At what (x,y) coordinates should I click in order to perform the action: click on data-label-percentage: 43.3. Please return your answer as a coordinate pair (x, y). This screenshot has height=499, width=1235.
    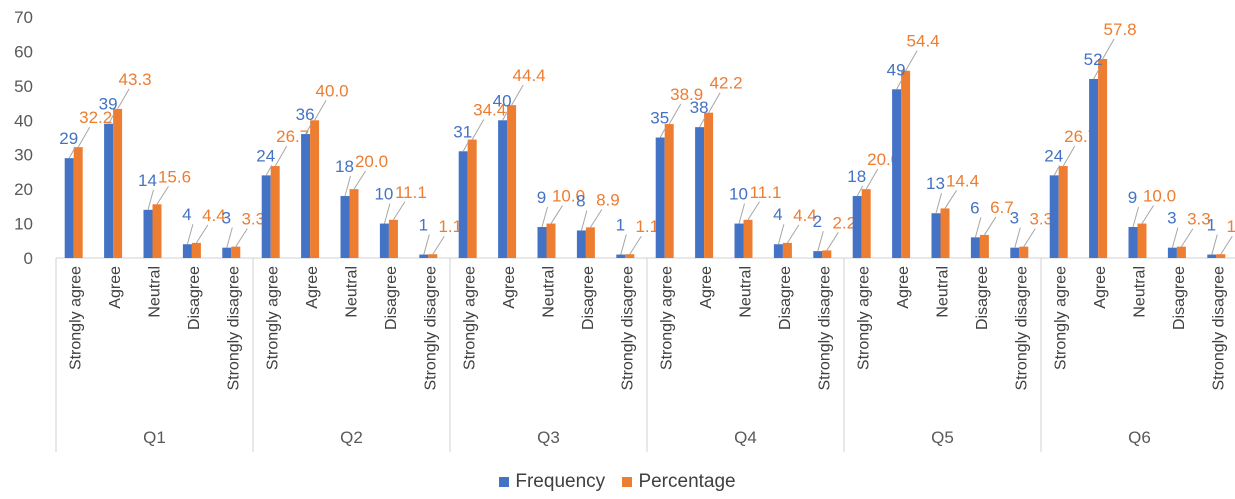
    Looking at the image, I should click on (135, 79).